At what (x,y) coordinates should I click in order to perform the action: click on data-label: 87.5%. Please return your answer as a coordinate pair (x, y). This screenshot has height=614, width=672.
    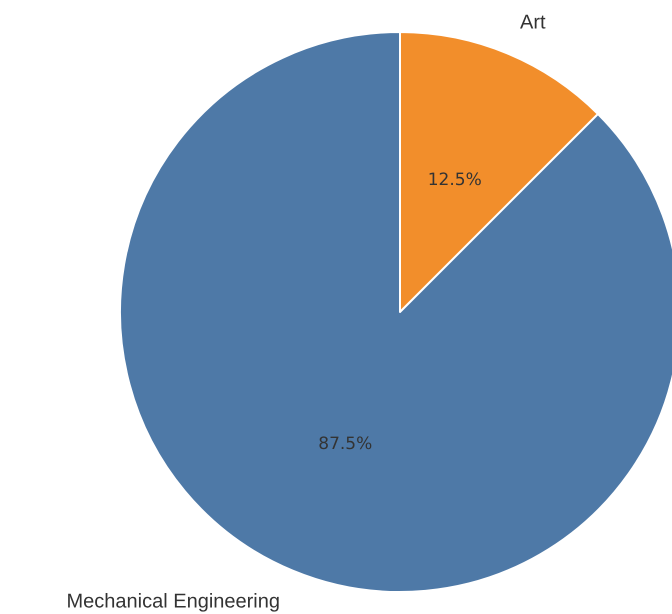
    Looking at the image, I should click on (345, 444).